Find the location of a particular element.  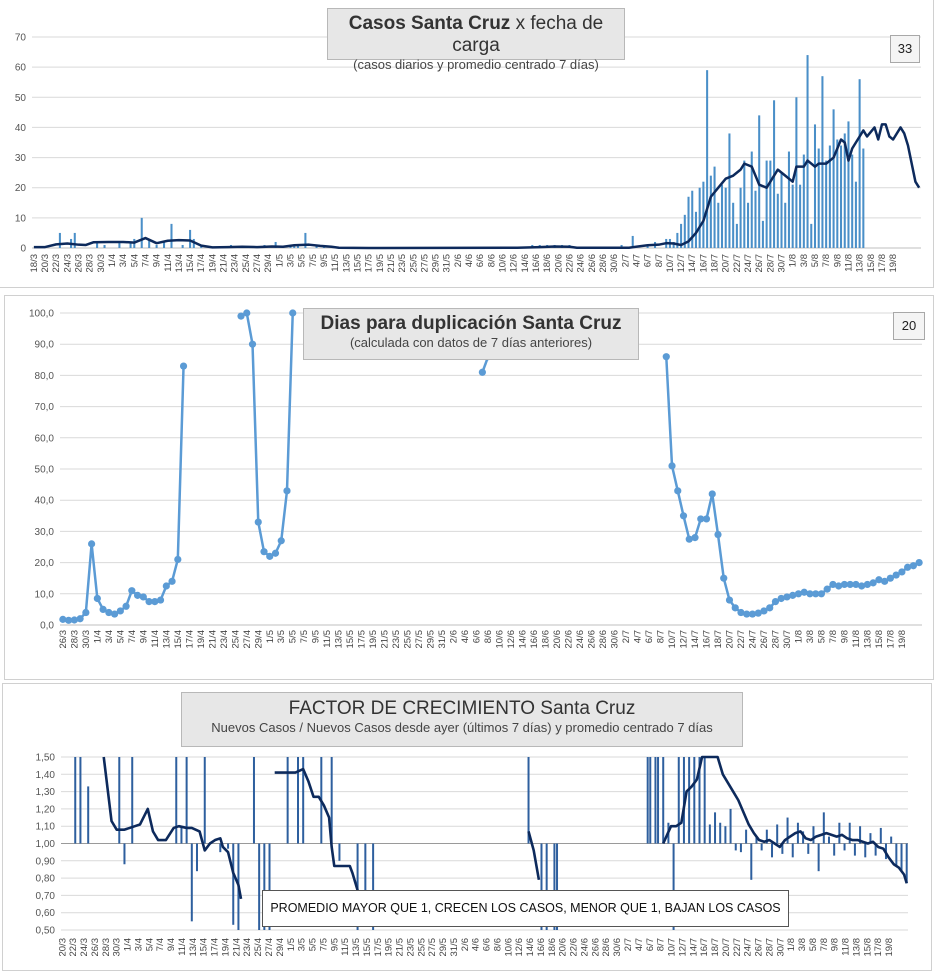

growth-y-tick: 0,70 is located at coordinates (46, 896).